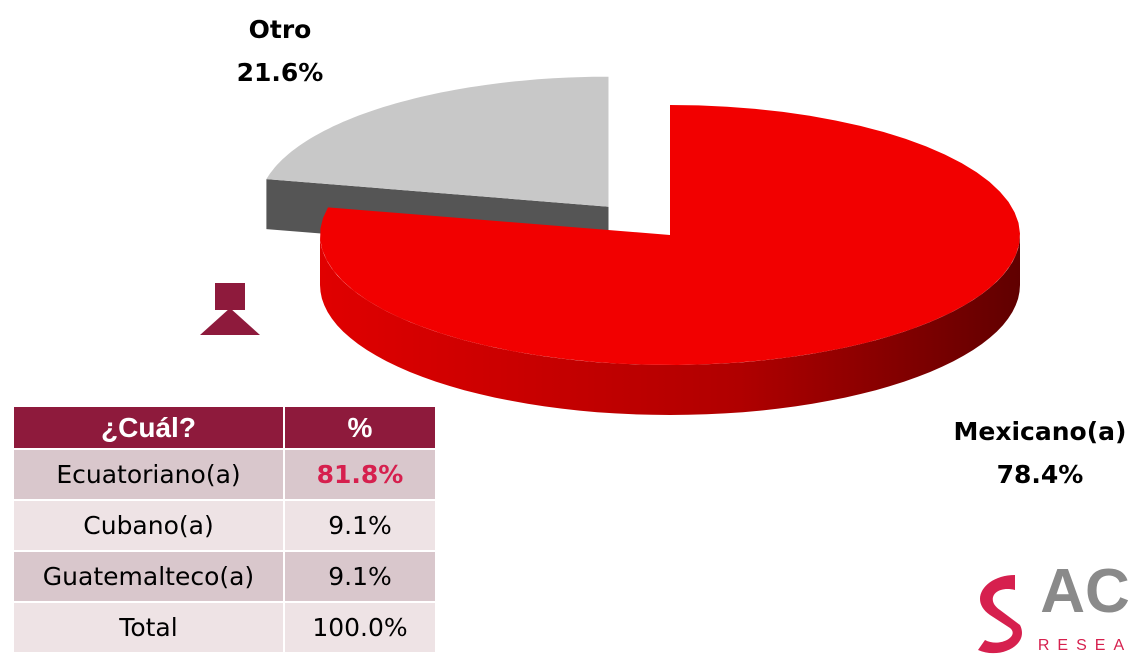 The width and height of the screenshot is (1137, 656). What do you see at coordinates (437, 141) in the screenshot?
I see `slice` at bounding box center [437, 141].